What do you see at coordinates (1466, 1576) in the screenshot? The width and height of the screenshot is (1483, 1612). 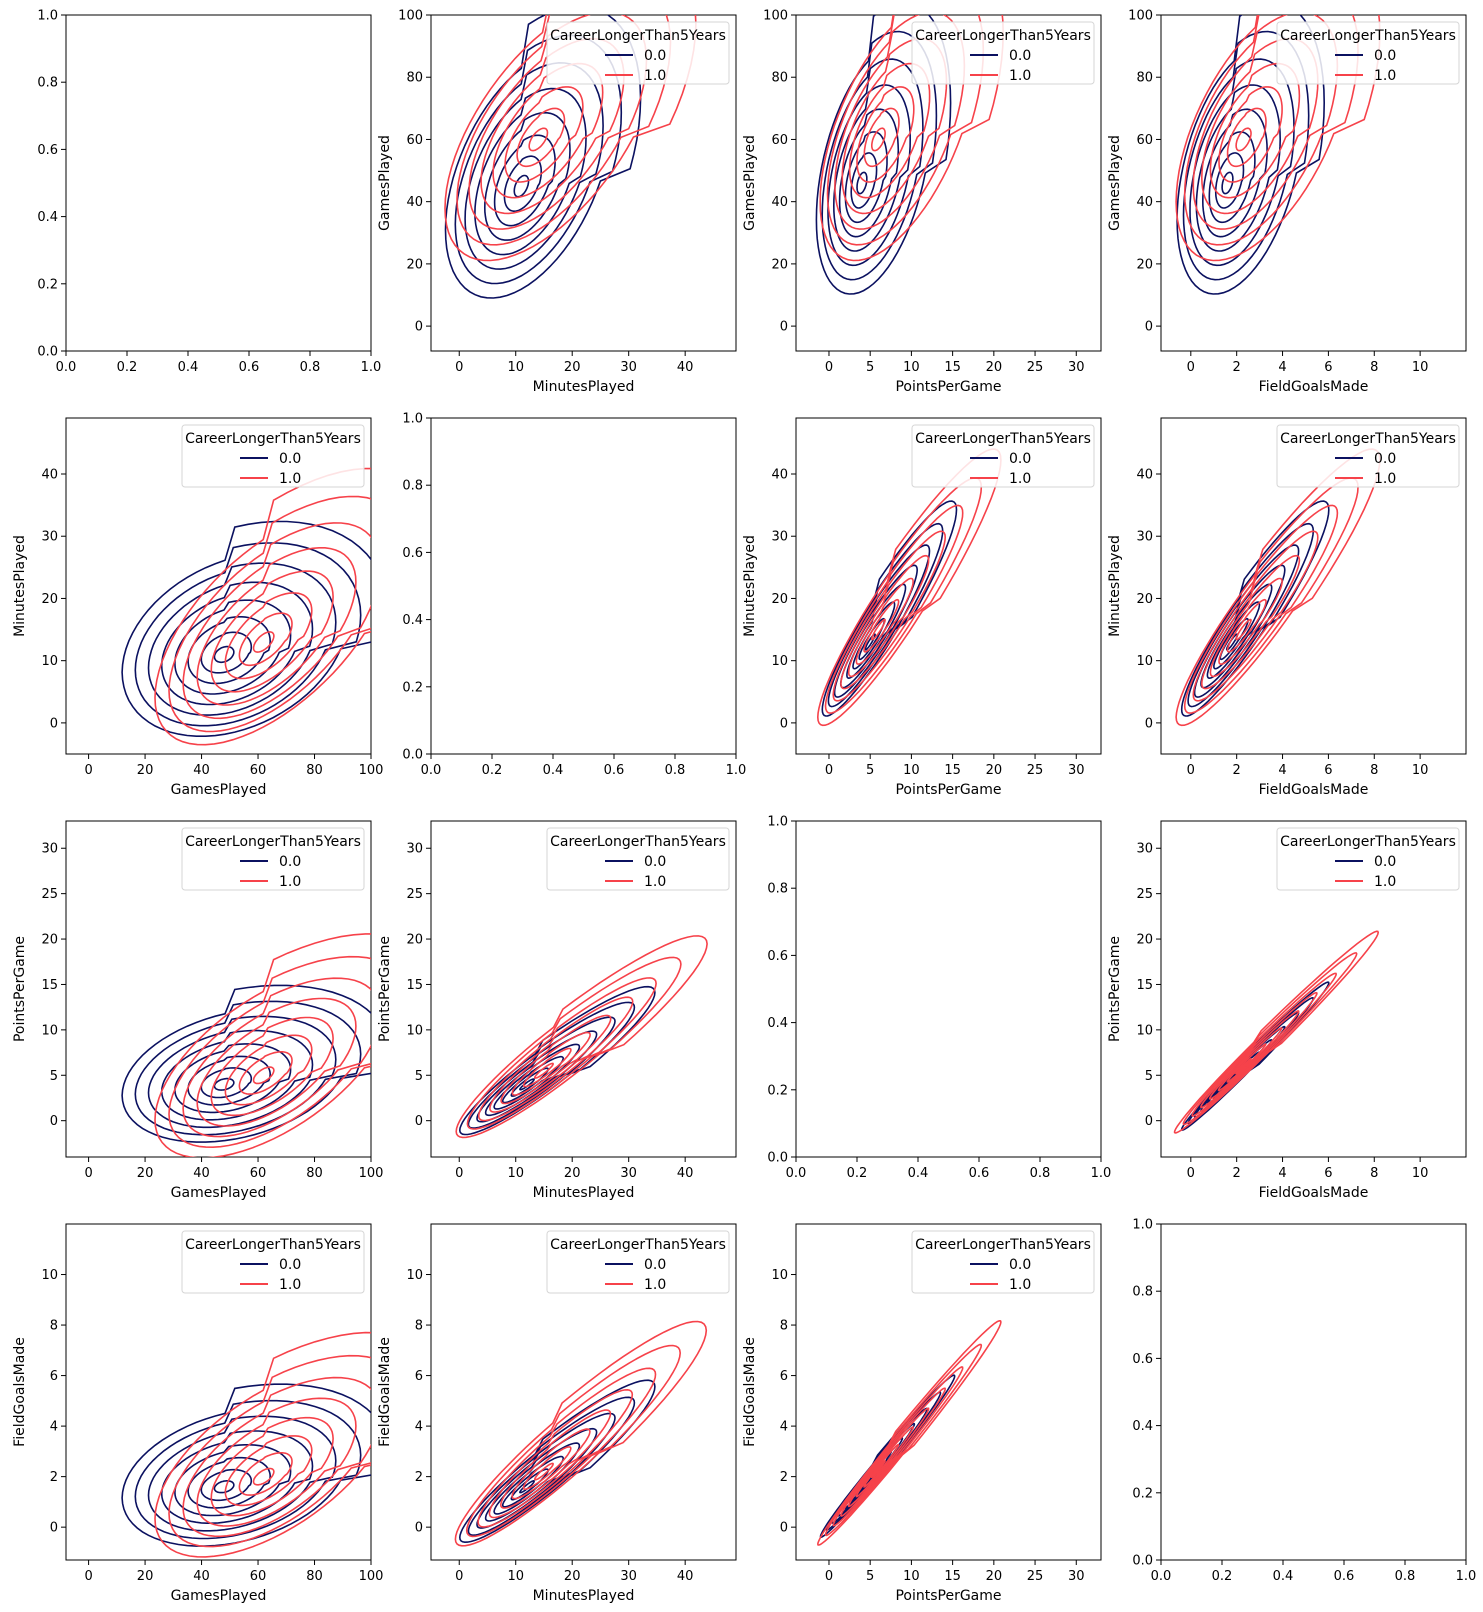 I see `x-tick-label: 1.0` at bounding box center [1466, 1576].